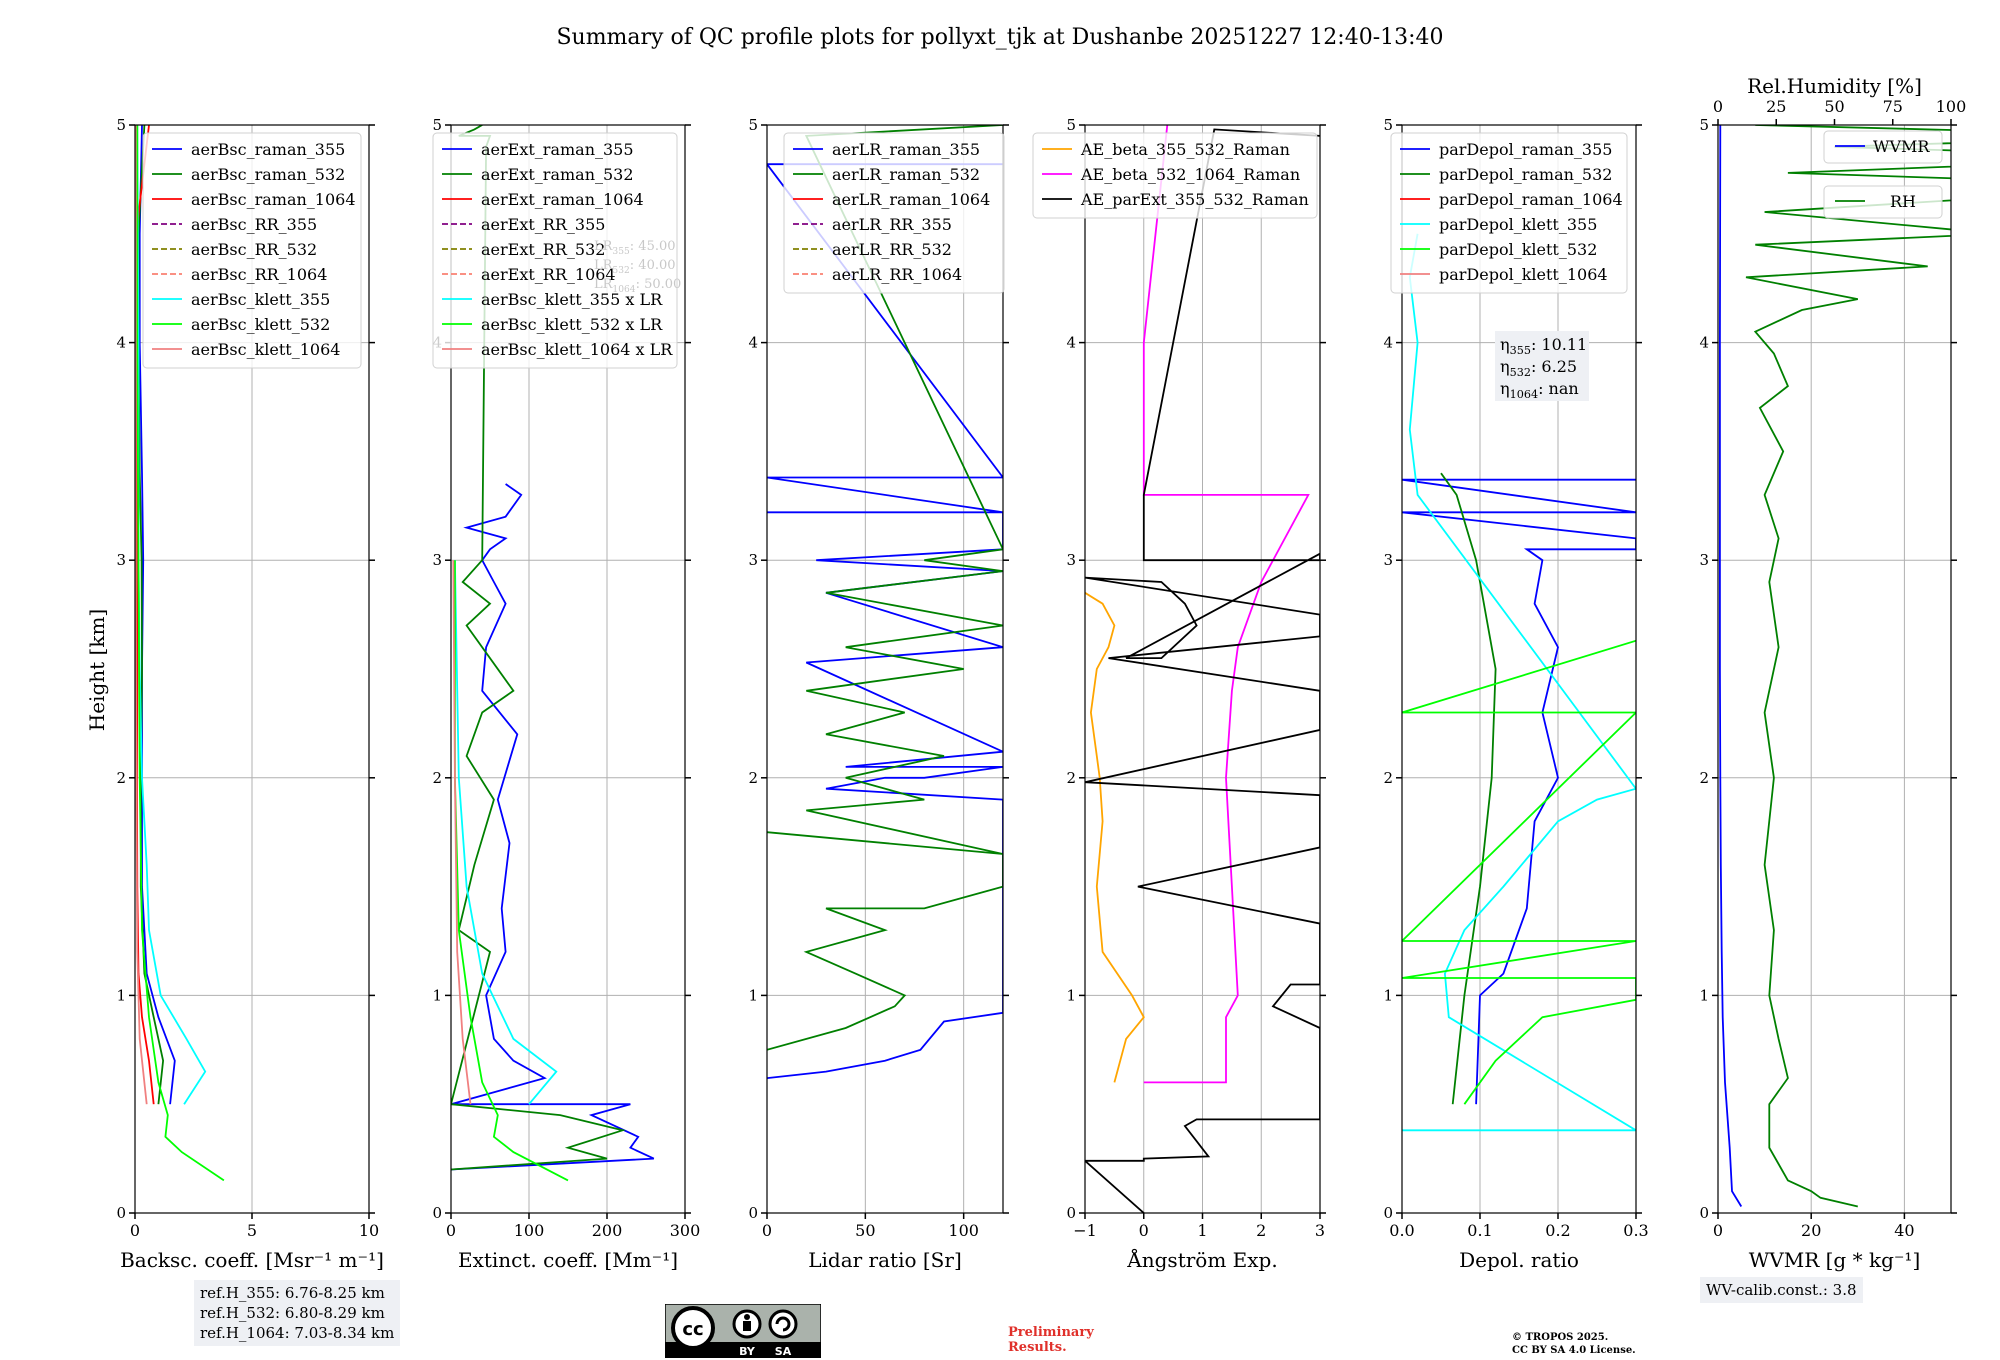  What do you see at coordinates (607, 1230) in the screenshot?
I see `x-tick-label: 200` at bounding box center [607, 1230].